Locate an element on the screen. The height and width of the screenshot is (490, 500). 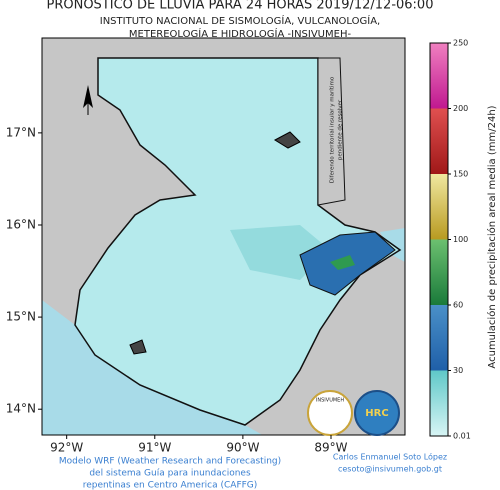
email: cesoto@insivumeh.gob.gt is located at coordinates (390, 469).